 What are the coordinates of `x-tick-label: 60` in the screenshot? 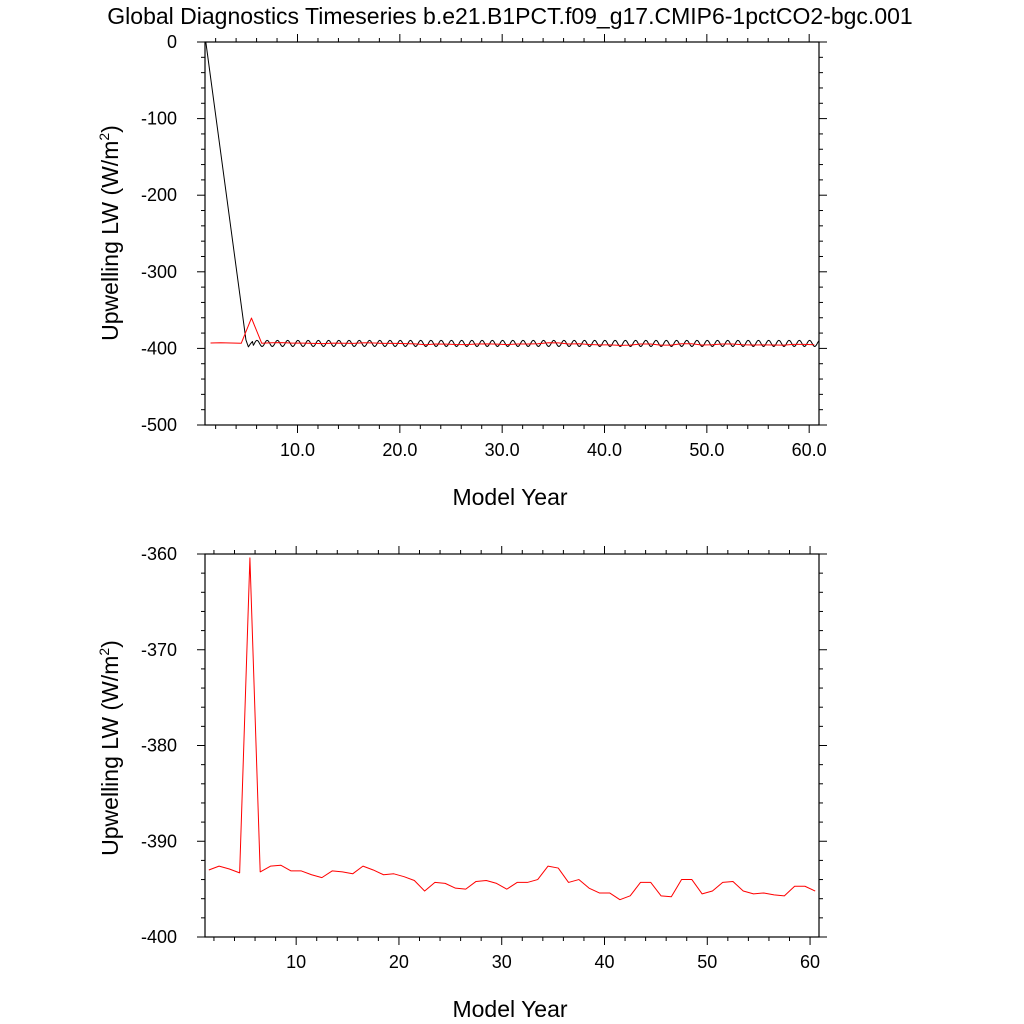 It's located at (810, 962).